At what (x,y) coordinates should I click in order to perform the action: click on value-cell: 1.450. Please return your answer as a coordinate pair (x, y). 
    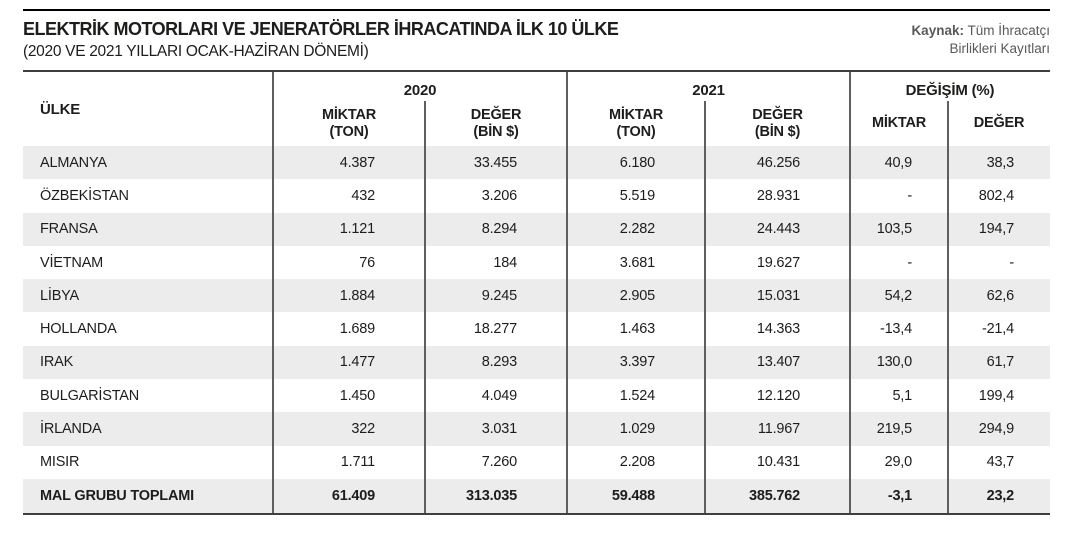
    Looking at the image, I should click on (357, 395).